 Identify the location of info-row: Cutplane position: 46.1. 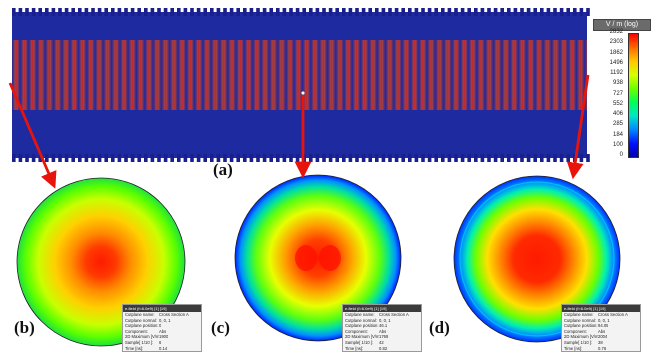
(382, 326).